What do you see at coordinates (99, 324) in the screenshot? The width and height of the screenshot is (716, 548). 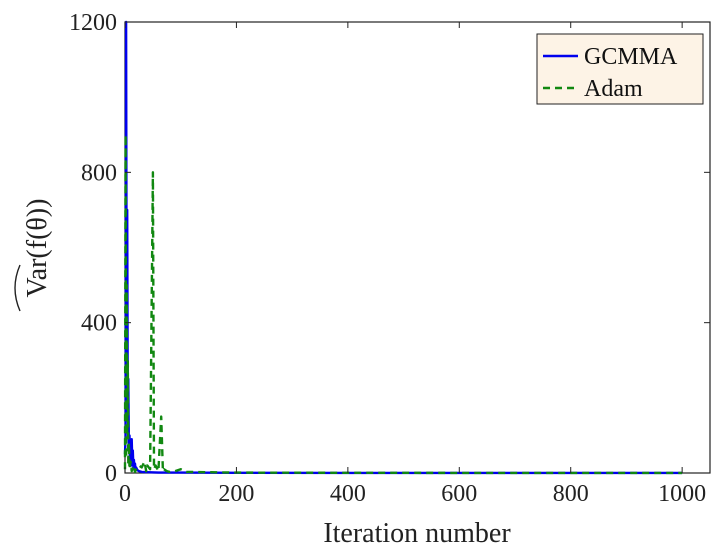 I see `y-tick-label: 400` at bounding box center [99, 324].